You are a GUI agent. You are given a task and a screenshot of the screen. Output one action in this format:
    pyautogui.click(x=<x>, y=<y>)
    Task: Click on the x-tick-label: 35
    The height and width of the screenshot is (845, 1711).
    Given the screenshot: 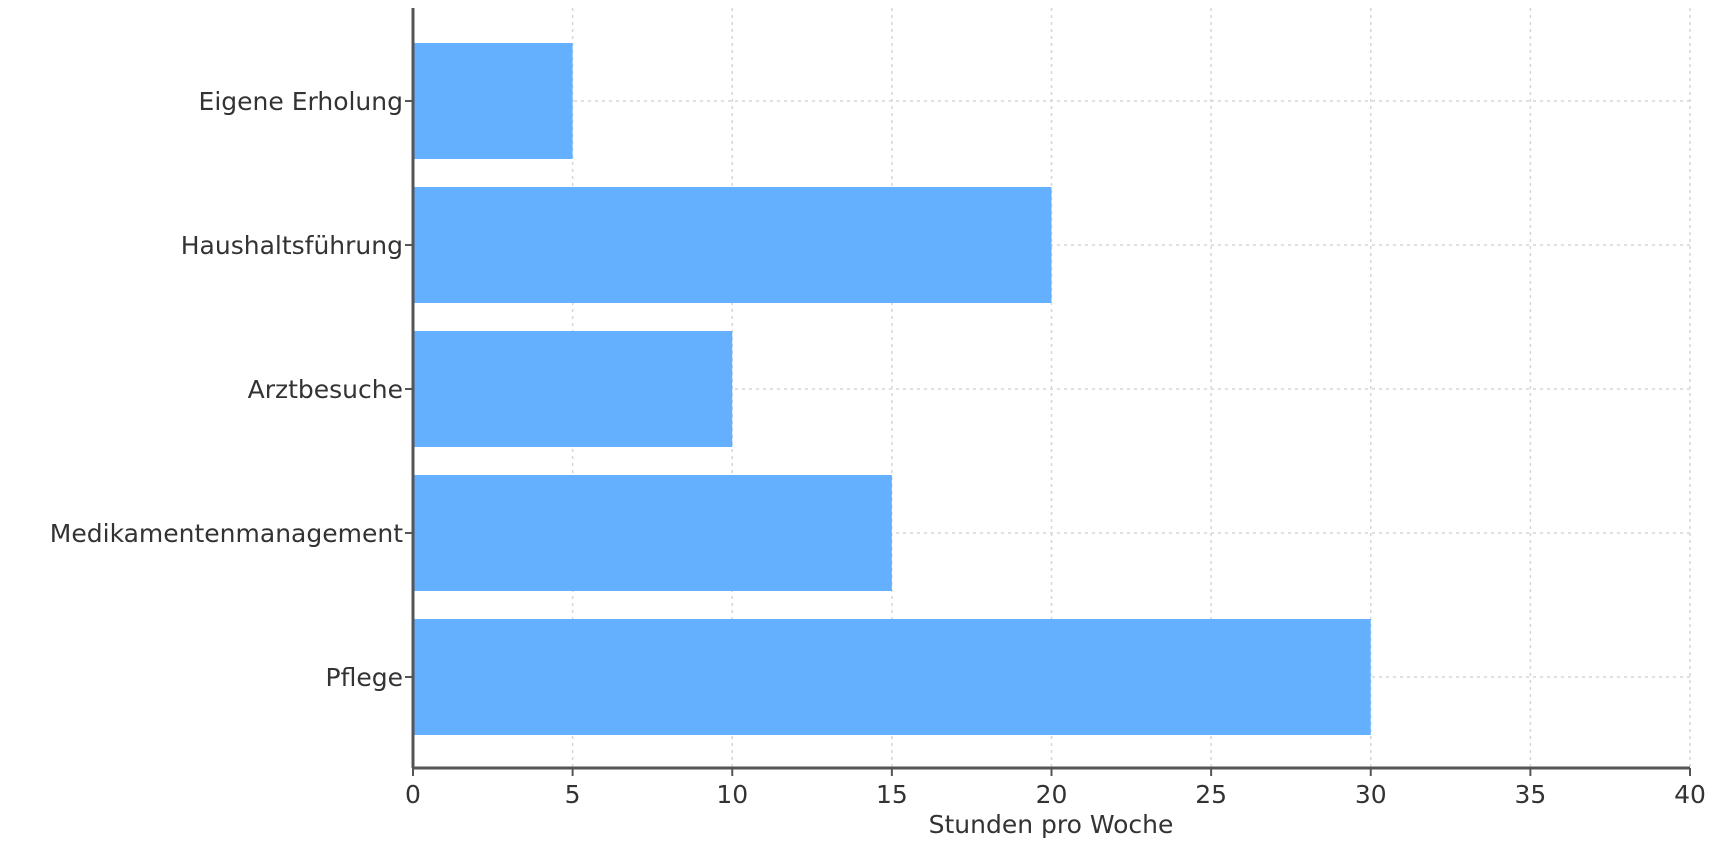 What is the action you would take?
    pyautogui.click(x=1530, y=794)
    